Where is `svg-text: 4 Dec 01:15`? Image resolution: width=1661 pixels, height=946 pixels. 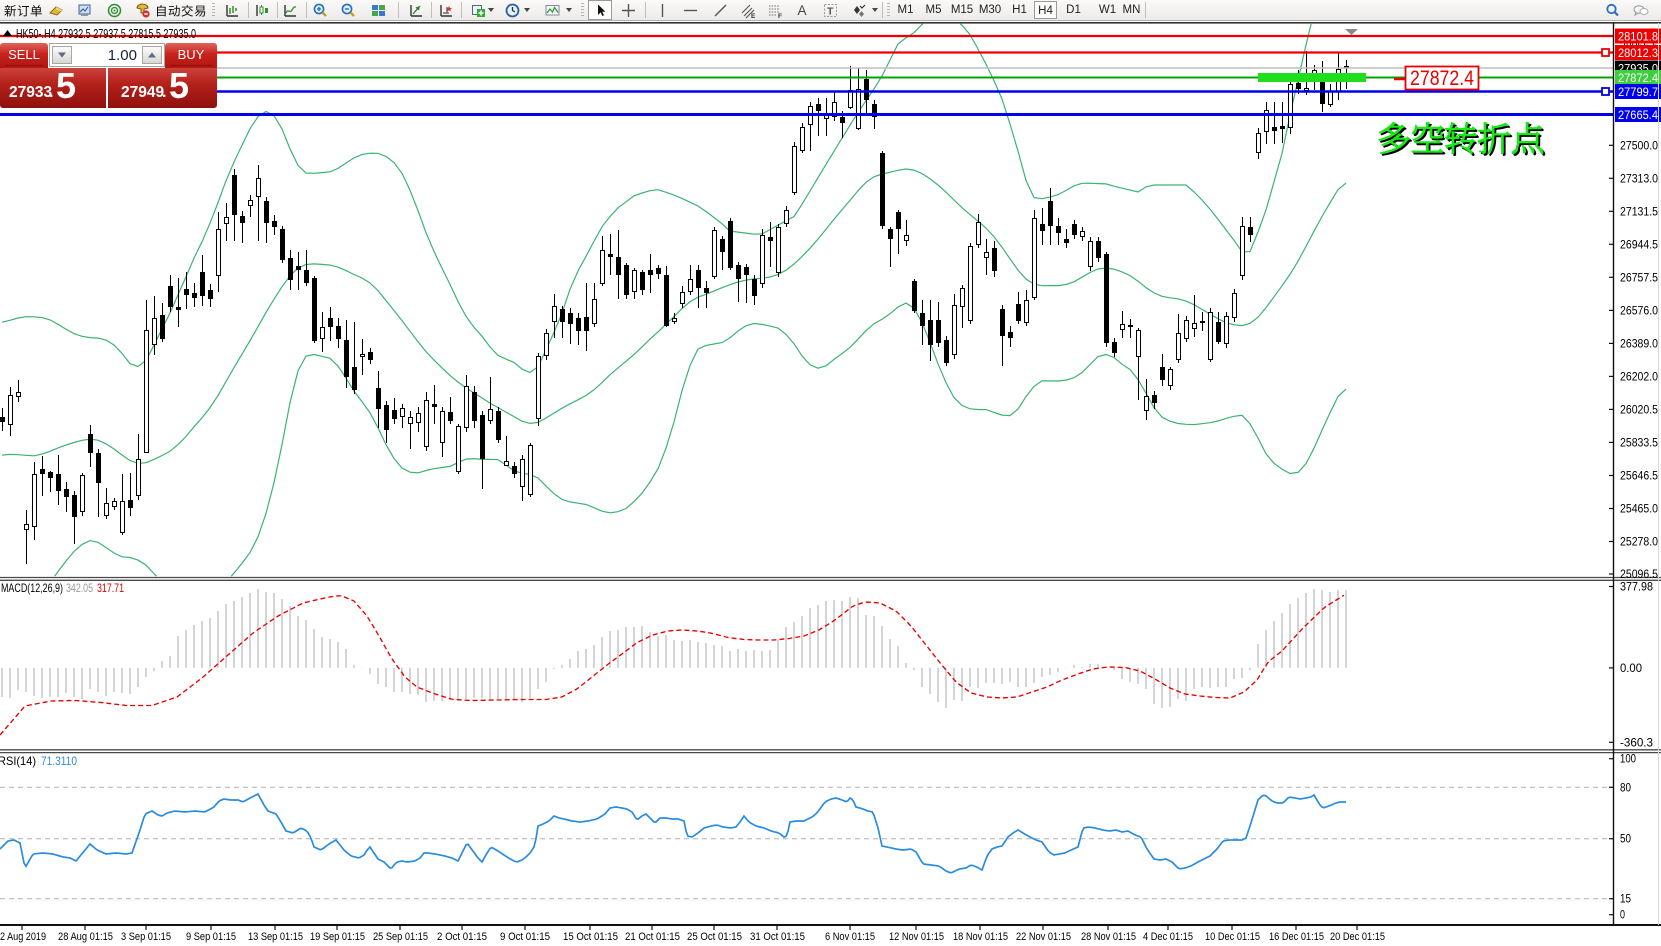 svg-text: 4 Dec 01:15 is located at coordinates (1168, 937).